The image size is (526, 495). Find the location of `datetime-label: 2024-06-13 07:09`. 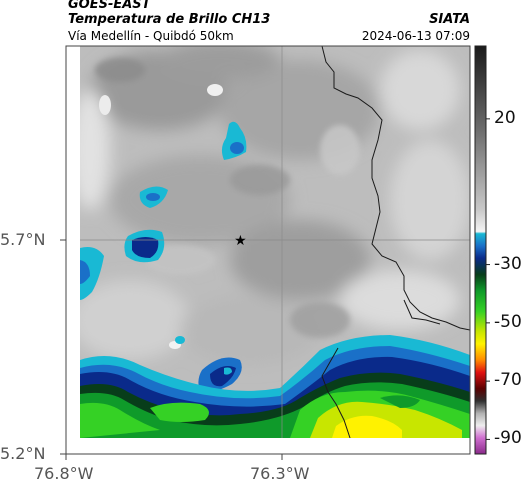

datetime-label: 2024-06-13 07:09 is located at coordinates (415, 36).